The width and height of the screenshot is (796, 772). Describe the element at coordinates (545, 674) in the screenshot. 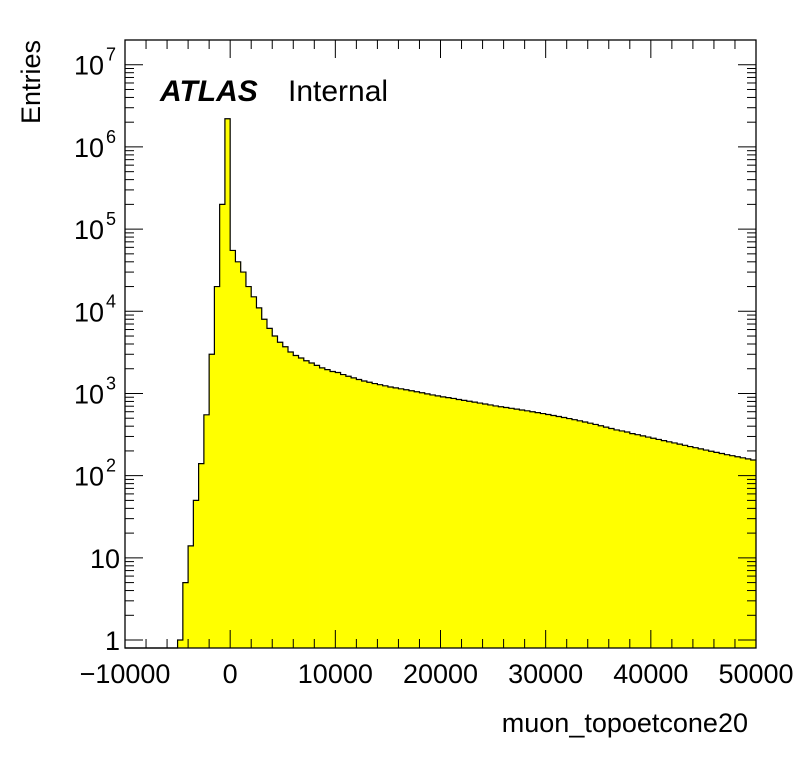

I see `x-tick-label: 30000` at that location.